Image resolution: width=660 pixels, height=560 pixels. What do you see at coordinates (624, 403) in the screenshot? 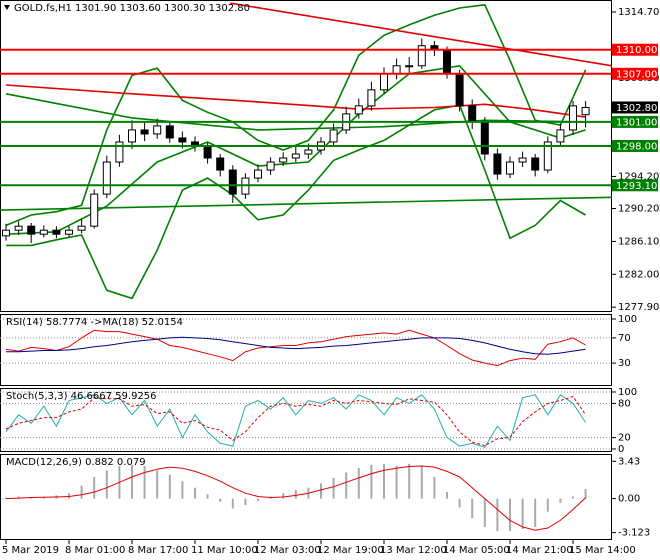
I see `y-tick-label: 80` at bounding box center [624, 403].